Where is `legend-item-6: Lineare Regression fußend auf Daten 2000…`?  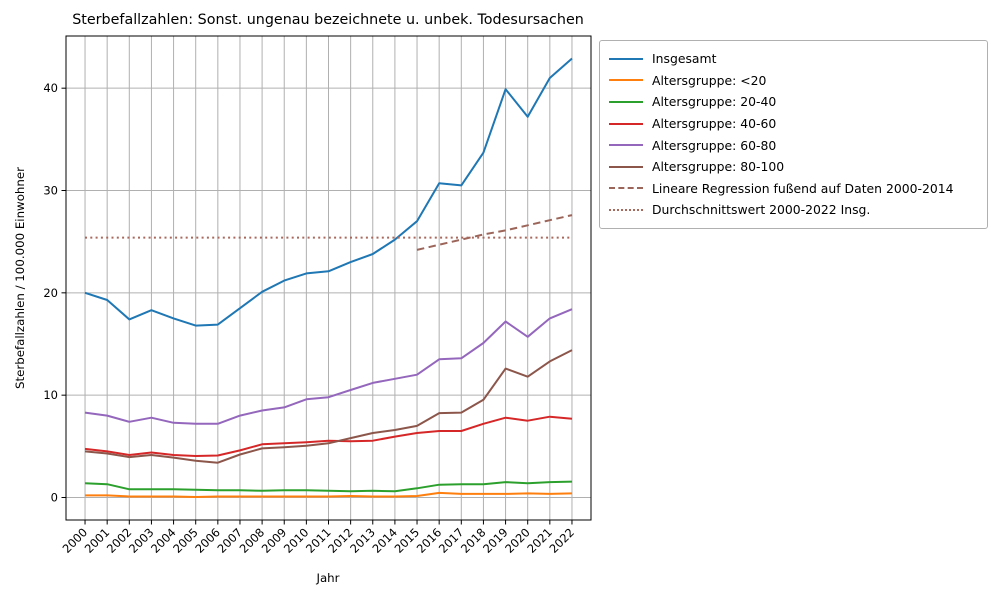
legend-item-6: Lineare Regression fußend auf Daten 2000… is located at coordinates (793, 189).